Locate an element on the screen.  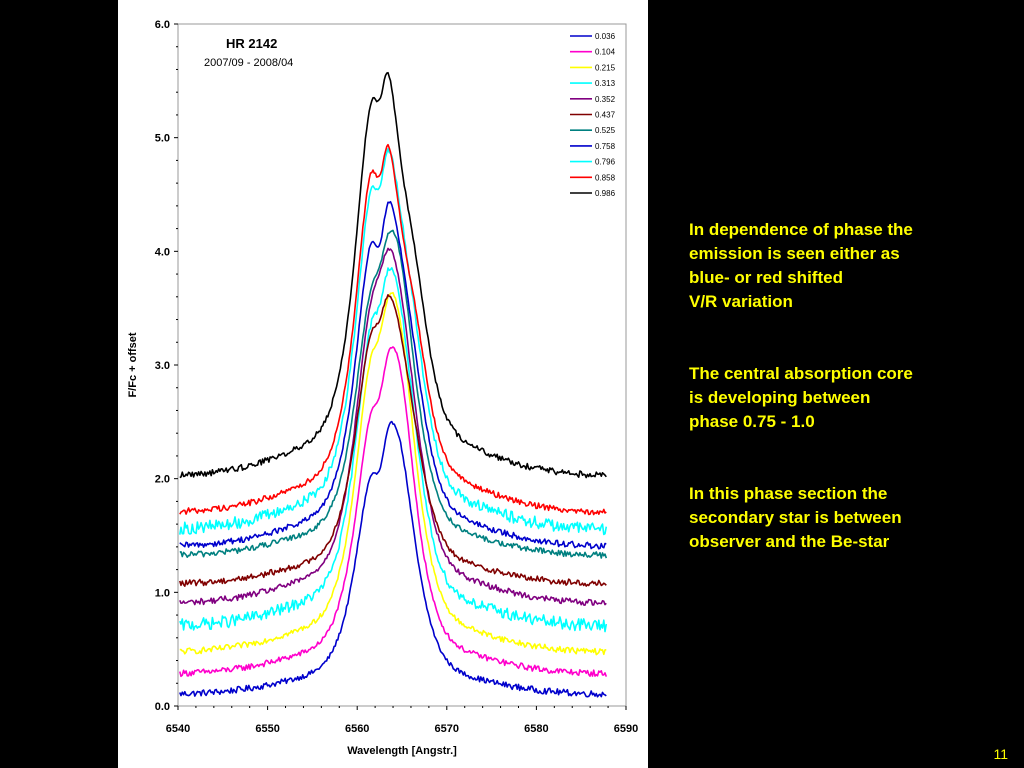
y-tick-label: 2.0 is located at coordinates (162, 480).